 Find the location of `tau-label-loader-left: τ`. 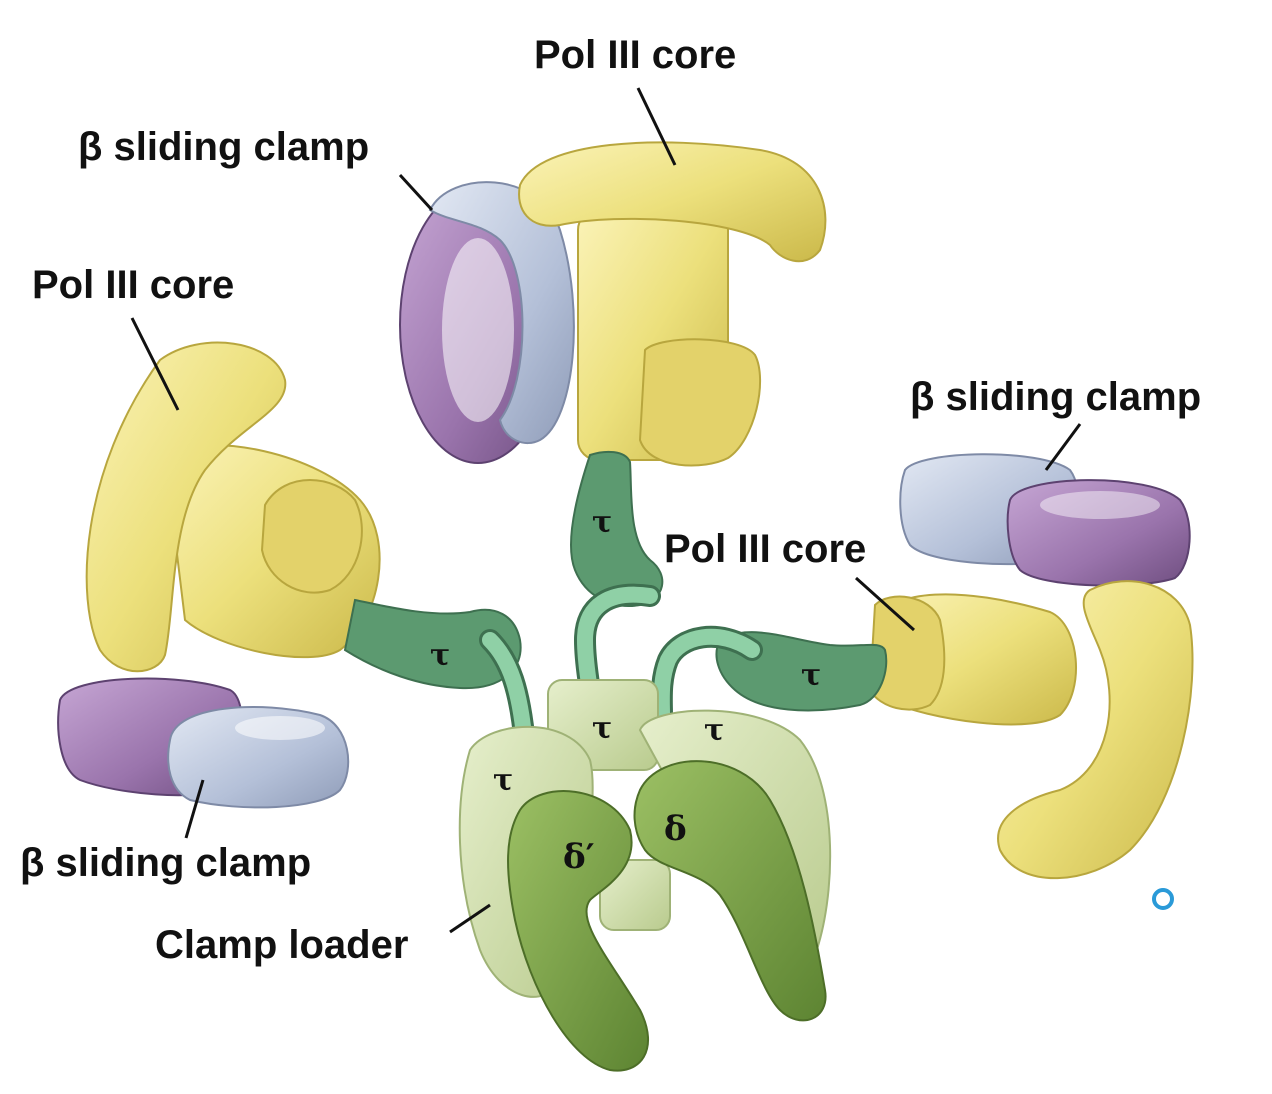

tau-label-loader-left: τ is located at coordinates (503, 780).